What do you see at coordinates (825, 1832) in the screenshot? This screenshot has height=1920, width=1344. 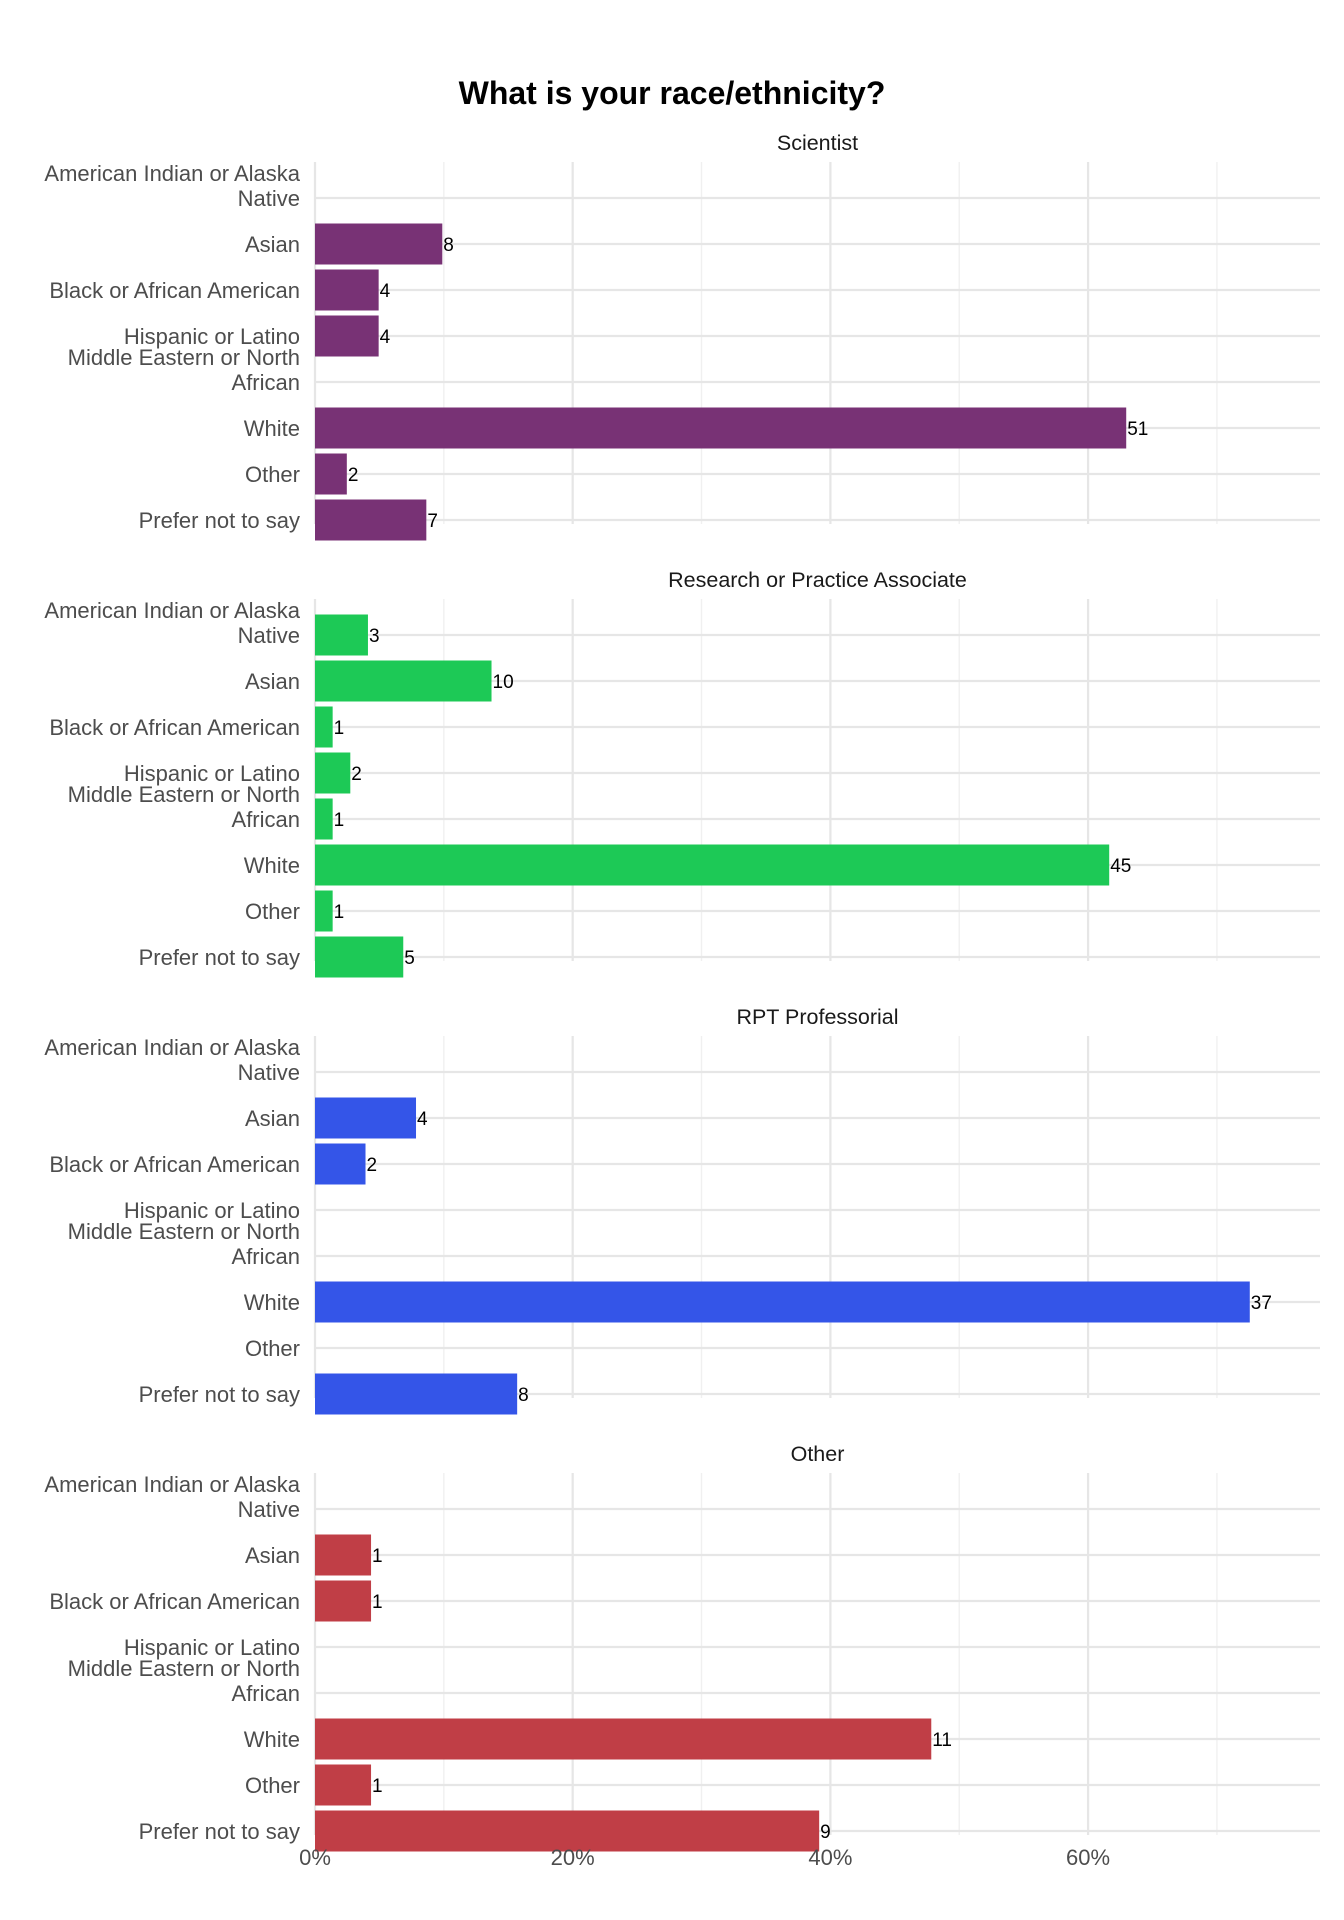 I see `bar-value-label: 9` at bounding box center [825, 1832].